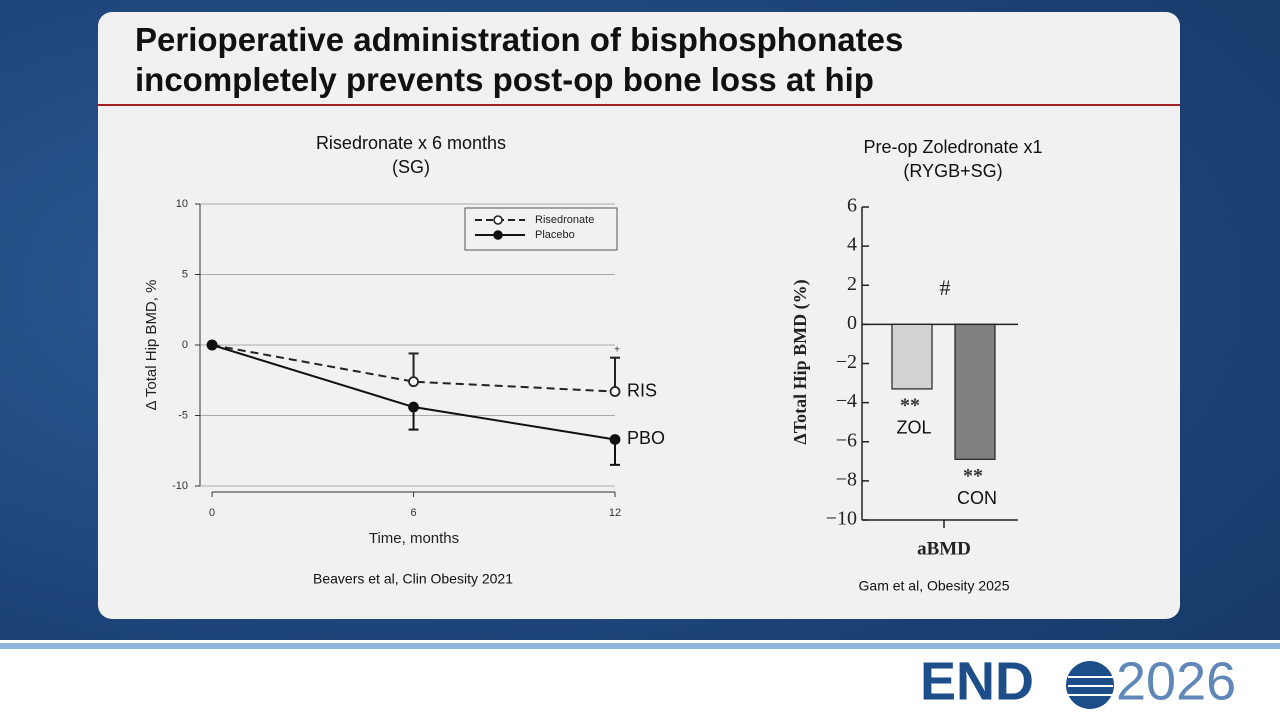 This screenshot has width=1280, height=720. I want to click on category-label: ZOL, so click(913, 428).